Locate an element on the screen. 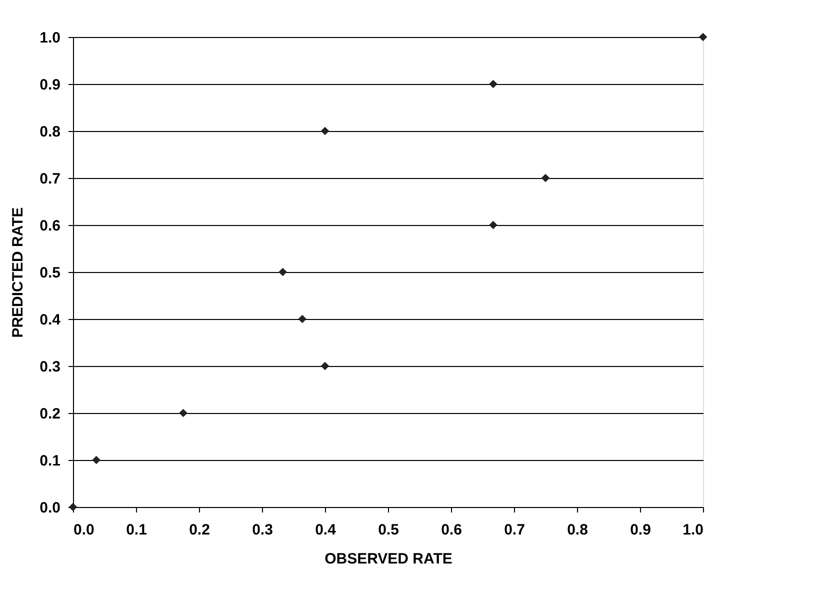 The image size is (820, 604). y-tick-label: 0.9 is located at coordinates (50, 85).